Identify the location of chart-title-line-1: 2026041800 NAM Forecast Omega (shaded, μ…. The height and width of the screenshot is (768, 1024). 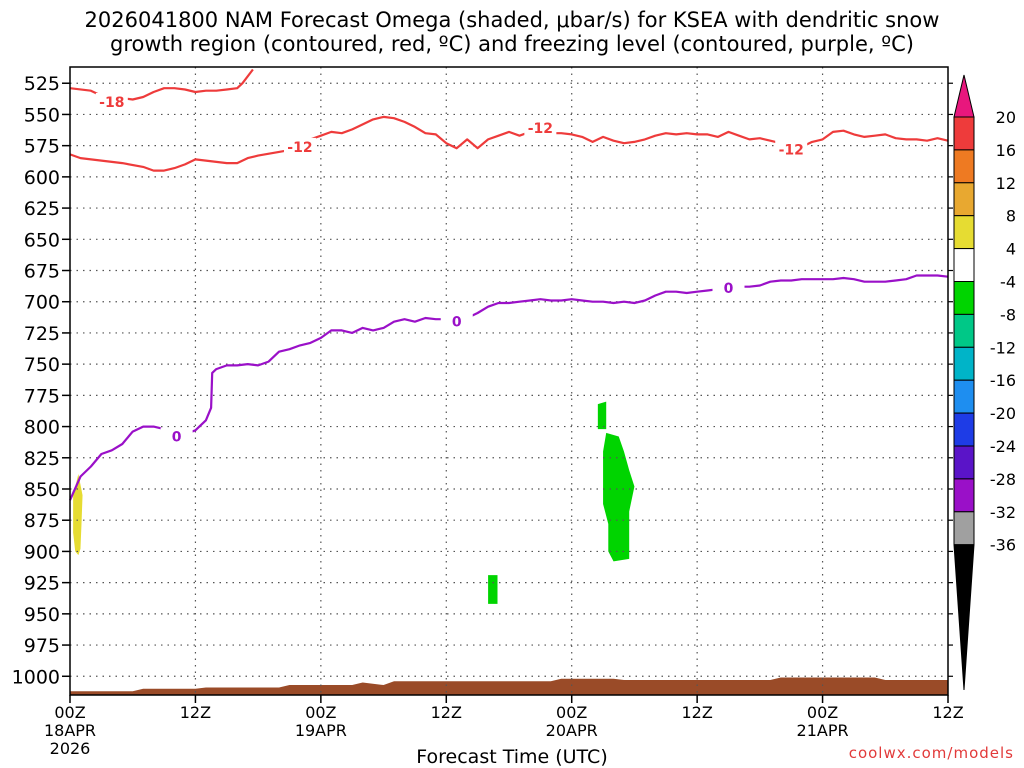
(512, 20).